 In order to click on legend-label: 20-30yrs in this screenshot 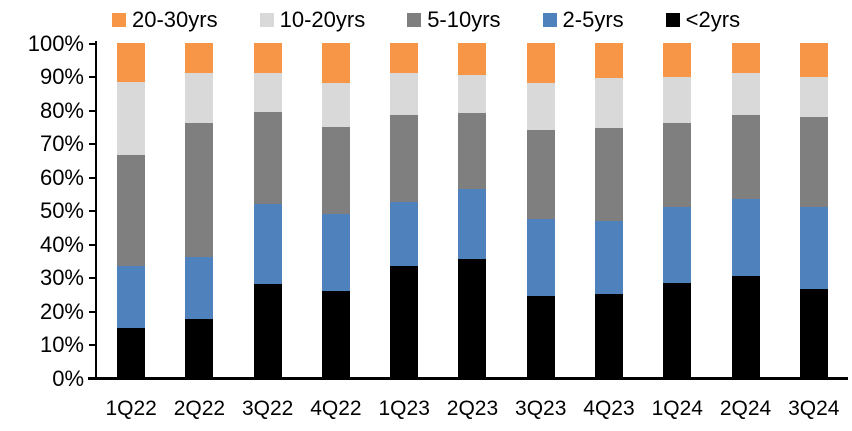, I will do `click(175, 19)`.